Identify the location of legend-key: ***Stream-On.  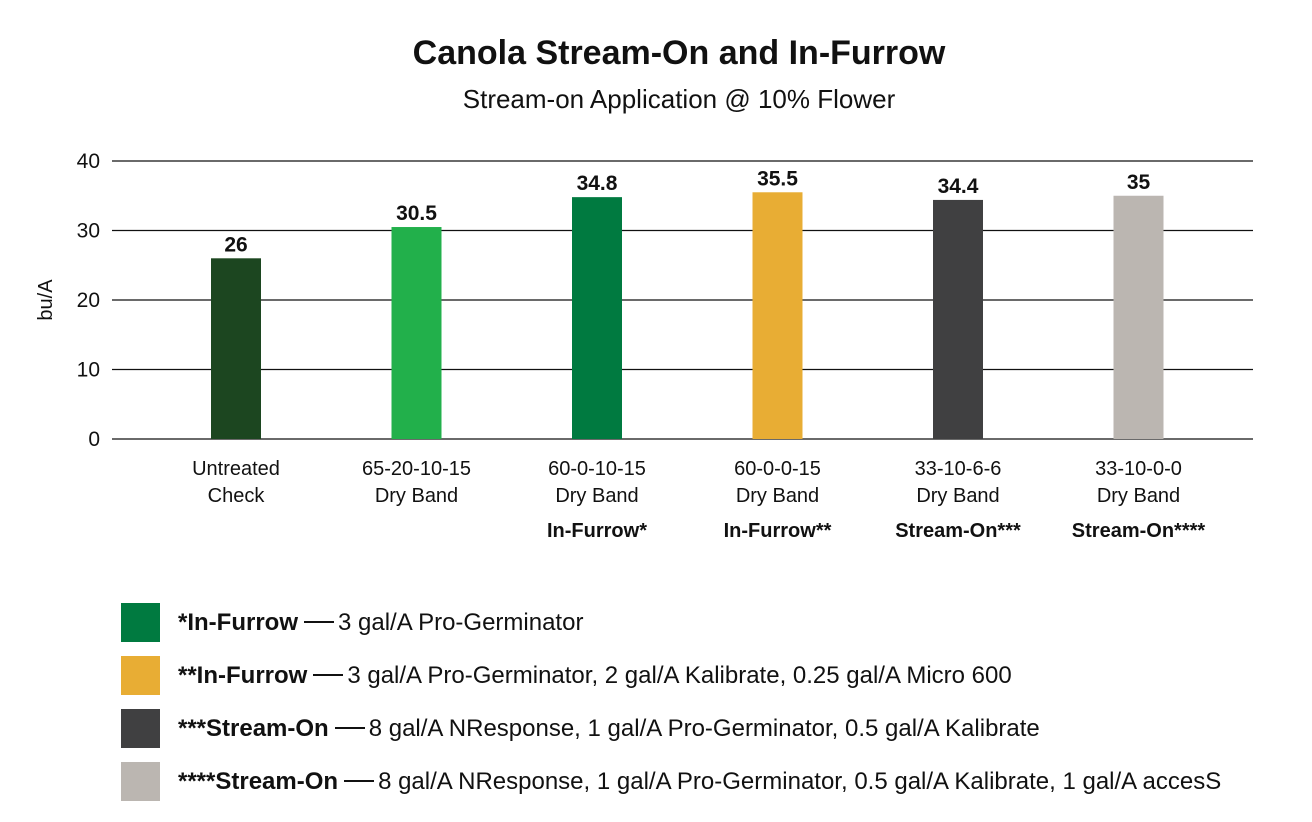
(253, 728).